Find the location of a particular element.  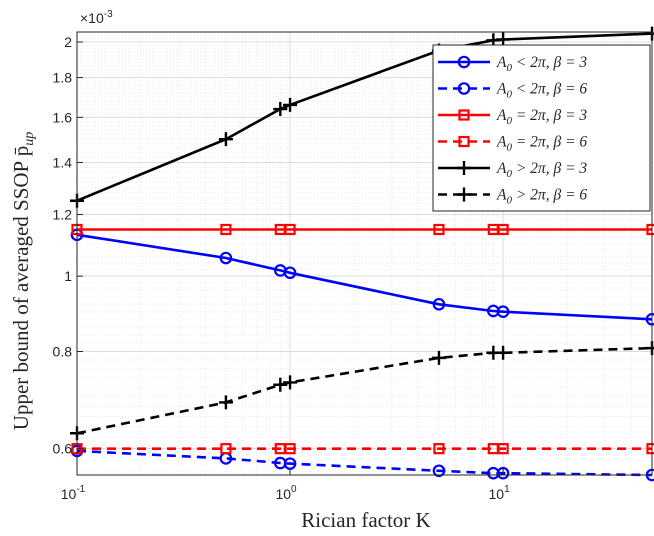

legend-label-6: A0 > 2π, β = 6 is located at coordinates (541, 197).